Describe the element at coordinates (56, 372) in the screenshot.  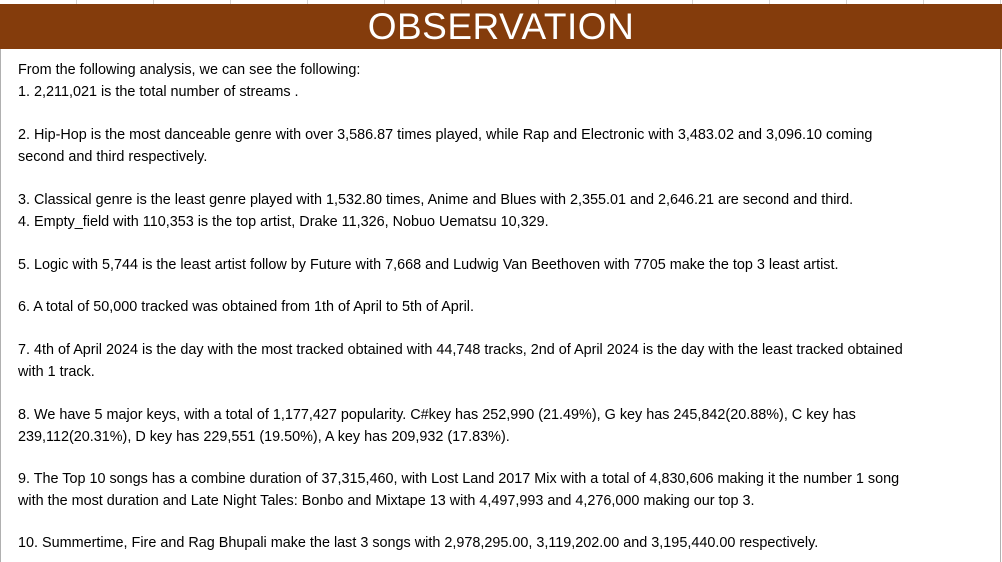
I see `point-7-line-2: with 1 track.` at that location.